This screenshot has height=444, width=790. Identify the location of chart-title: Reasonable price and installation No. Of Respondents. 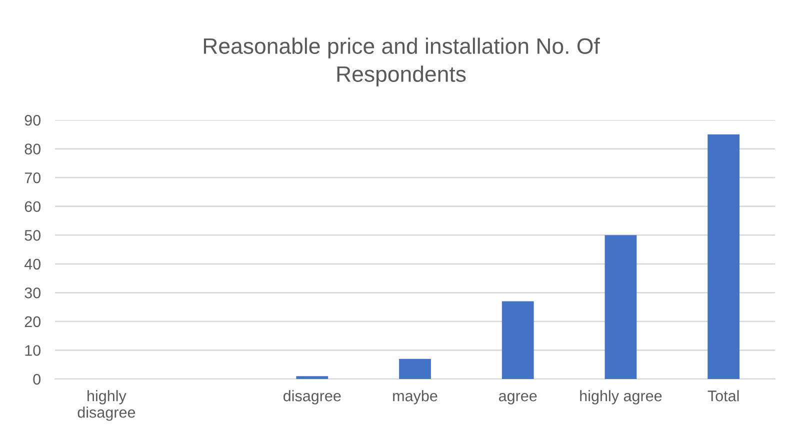
(402, 62).